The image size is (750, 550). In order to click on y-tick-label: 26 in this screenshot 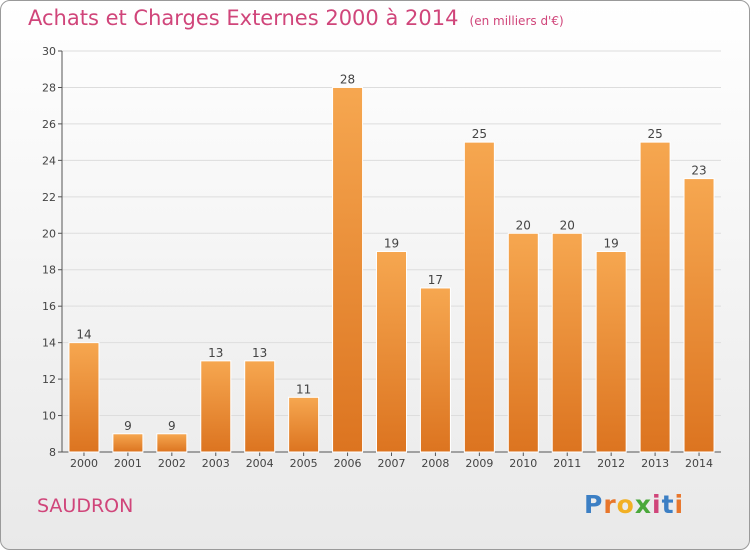, I will do `click(49, 124)`.